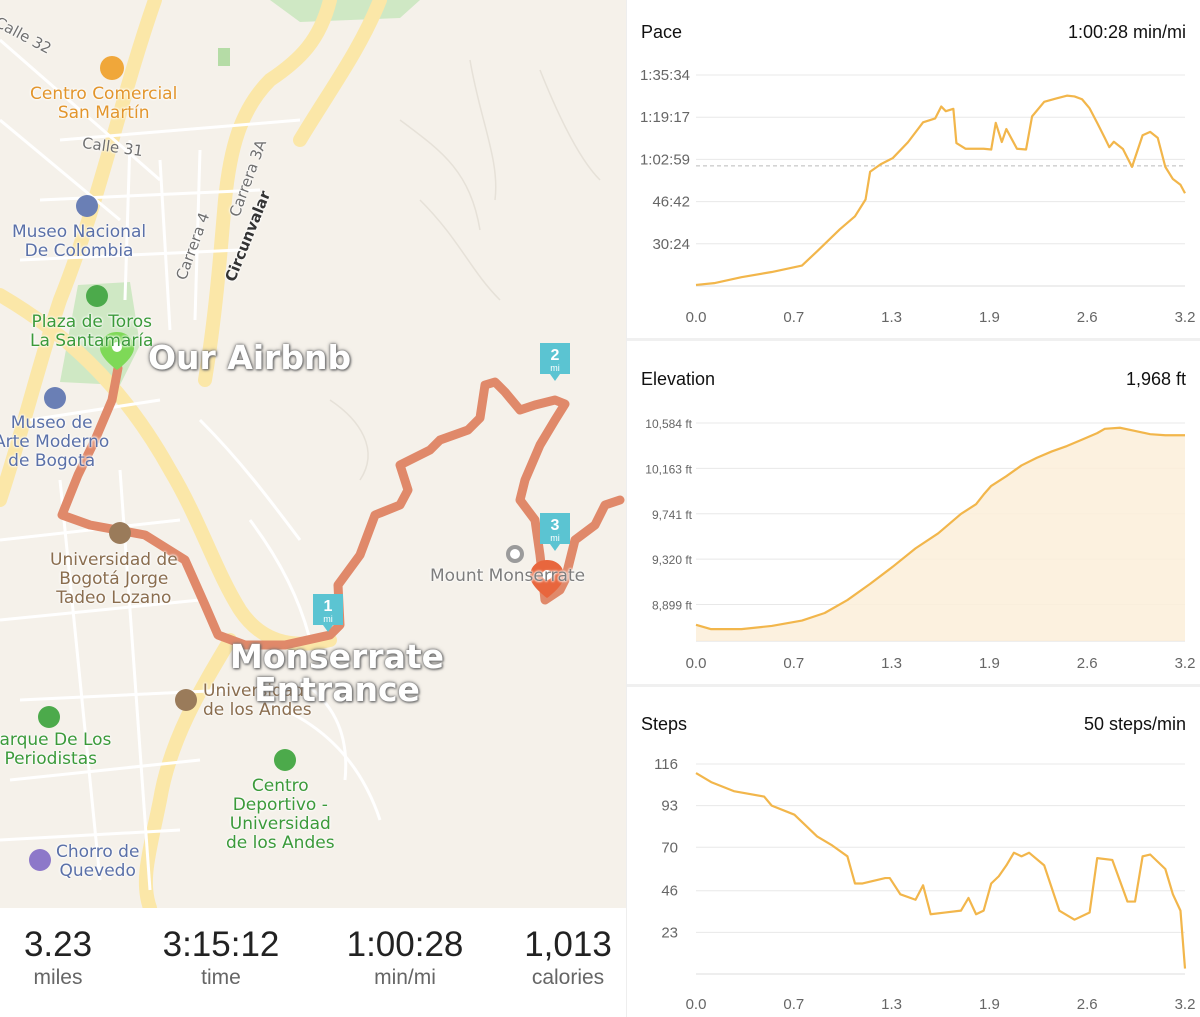  Describe the element at coordinates (1134, 724) in the screenshot. I see `steps-chart-value: 50 steps/min` at that location.